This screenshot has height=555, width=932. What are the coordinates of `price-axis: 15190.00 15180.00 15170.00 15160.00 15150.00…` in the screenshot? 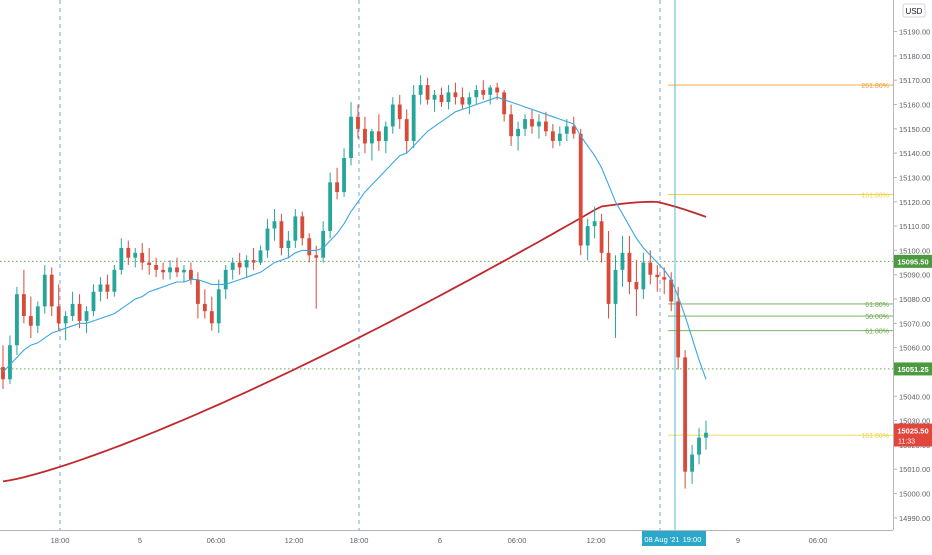 It's located at (912, 275).